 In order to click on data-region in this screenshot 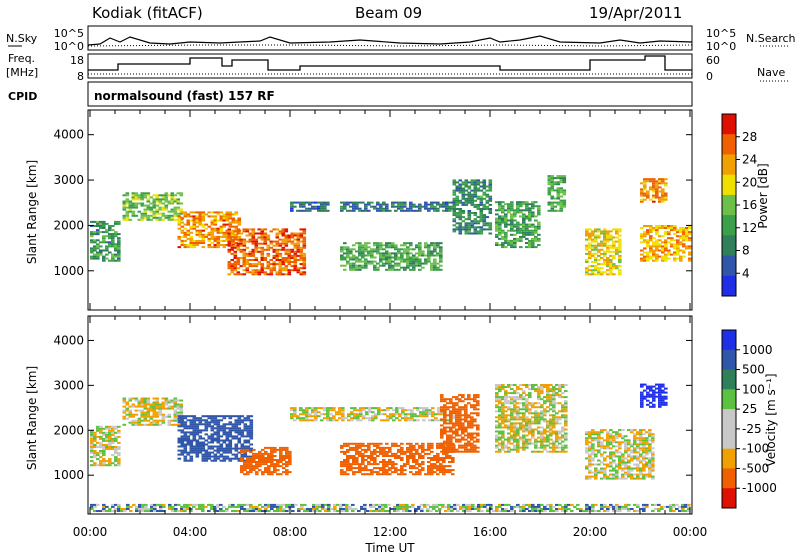, I will do `click(460, 423)`.